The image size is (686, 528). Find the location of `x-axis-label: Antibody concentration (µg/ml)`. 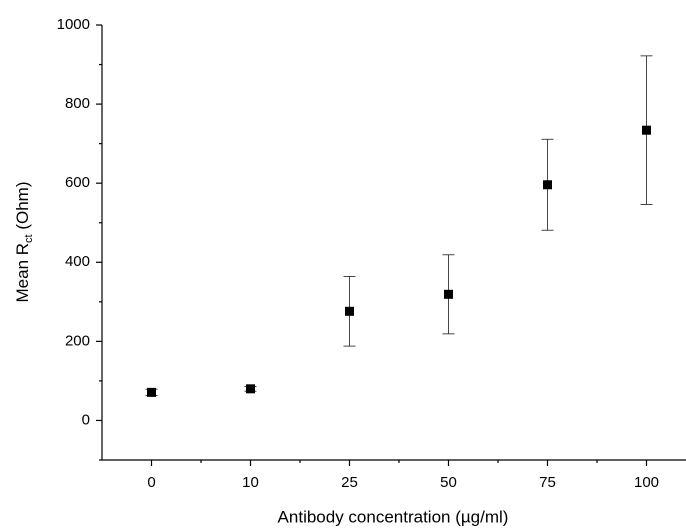

x-axis-label: Antibody concentration (µg/ml) is located at coordinates (393, 516).